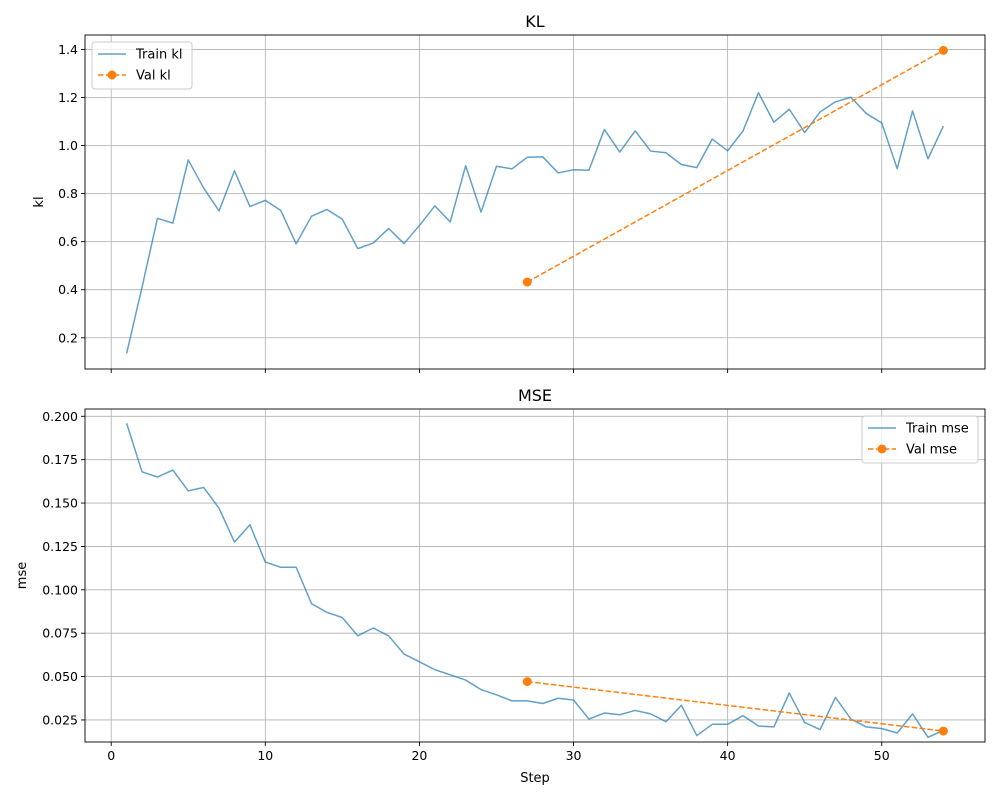 Image resolution: width=1000 pixels, height=800 pixels. I want to click on y-tick-label: 0.025, so click(60, 719).